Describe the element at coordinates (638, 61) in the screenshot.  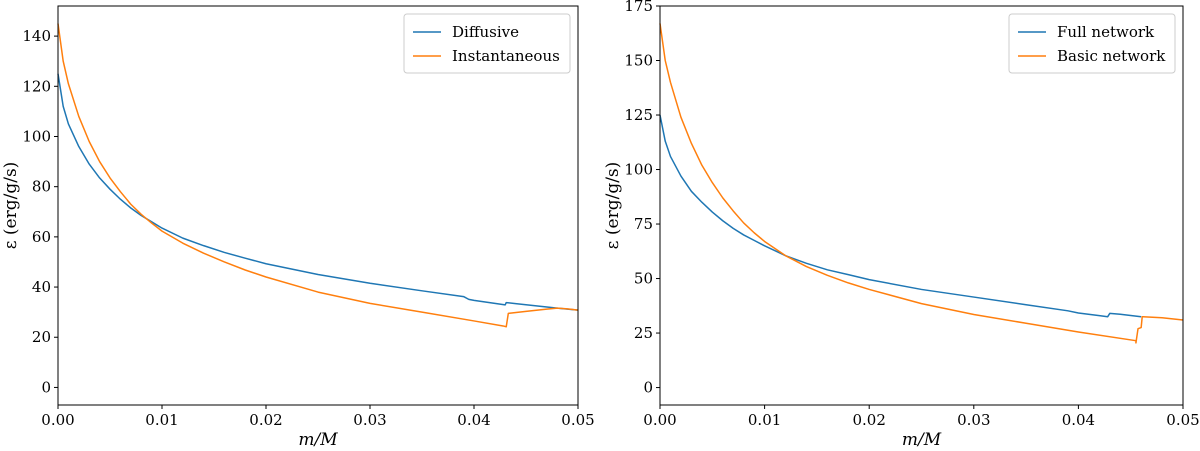
I see `y-tick-label: 150` at that location.